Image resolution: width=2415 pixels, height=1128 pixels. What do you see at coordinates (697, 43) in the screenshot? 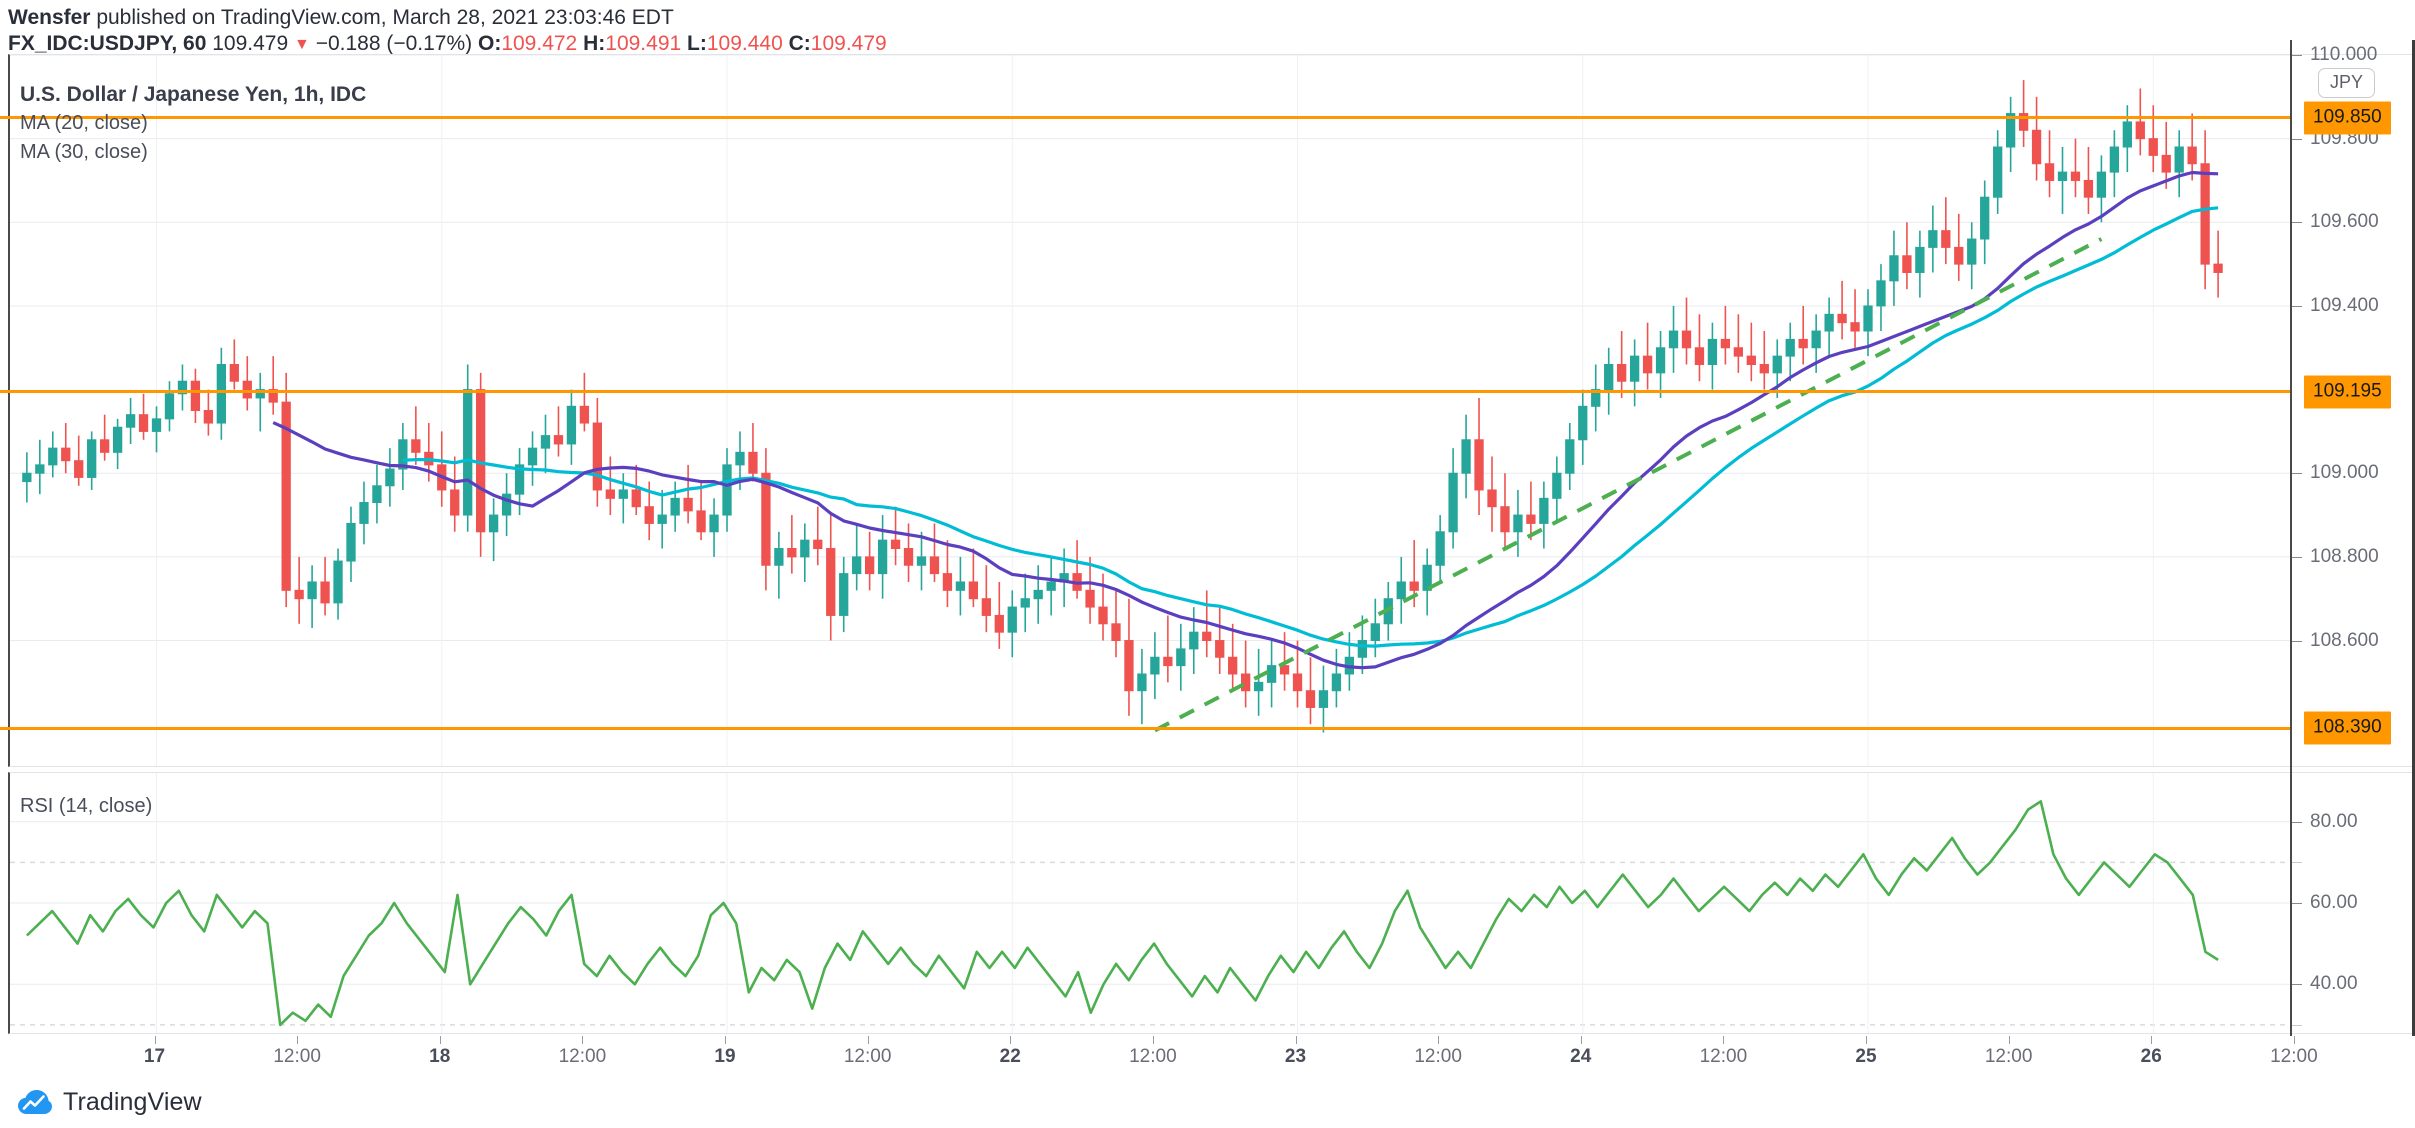
I see `low-key: L:` at bounding box center [697, 43].